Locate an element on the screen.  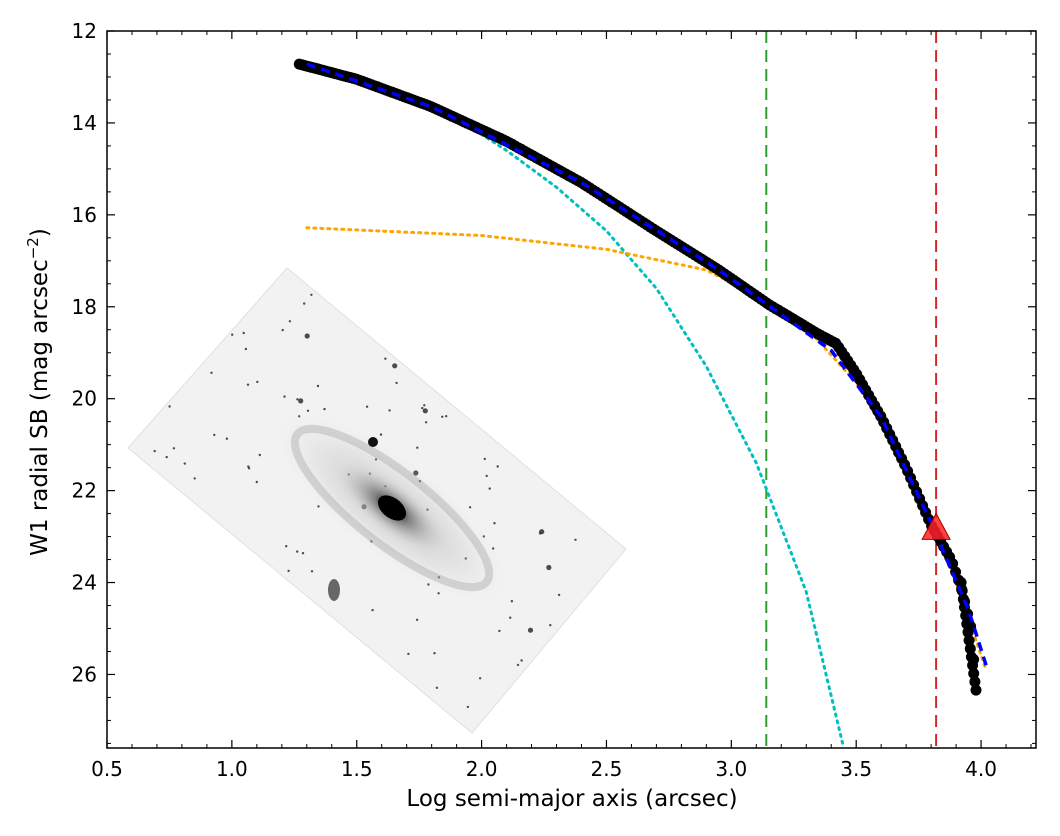
satellite-galaxy is located at coordinates (334, 590).